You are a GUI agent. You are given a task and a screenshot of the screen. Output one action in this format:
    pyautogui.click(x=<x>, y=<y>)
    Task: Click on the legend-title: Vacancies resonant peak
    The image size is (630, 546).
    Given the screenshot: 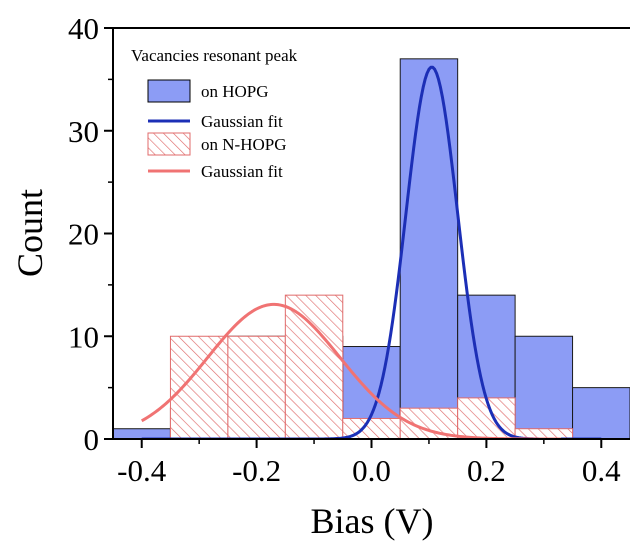 What is the action you would take?
    pyautogui.click(x=214, y=55)
    